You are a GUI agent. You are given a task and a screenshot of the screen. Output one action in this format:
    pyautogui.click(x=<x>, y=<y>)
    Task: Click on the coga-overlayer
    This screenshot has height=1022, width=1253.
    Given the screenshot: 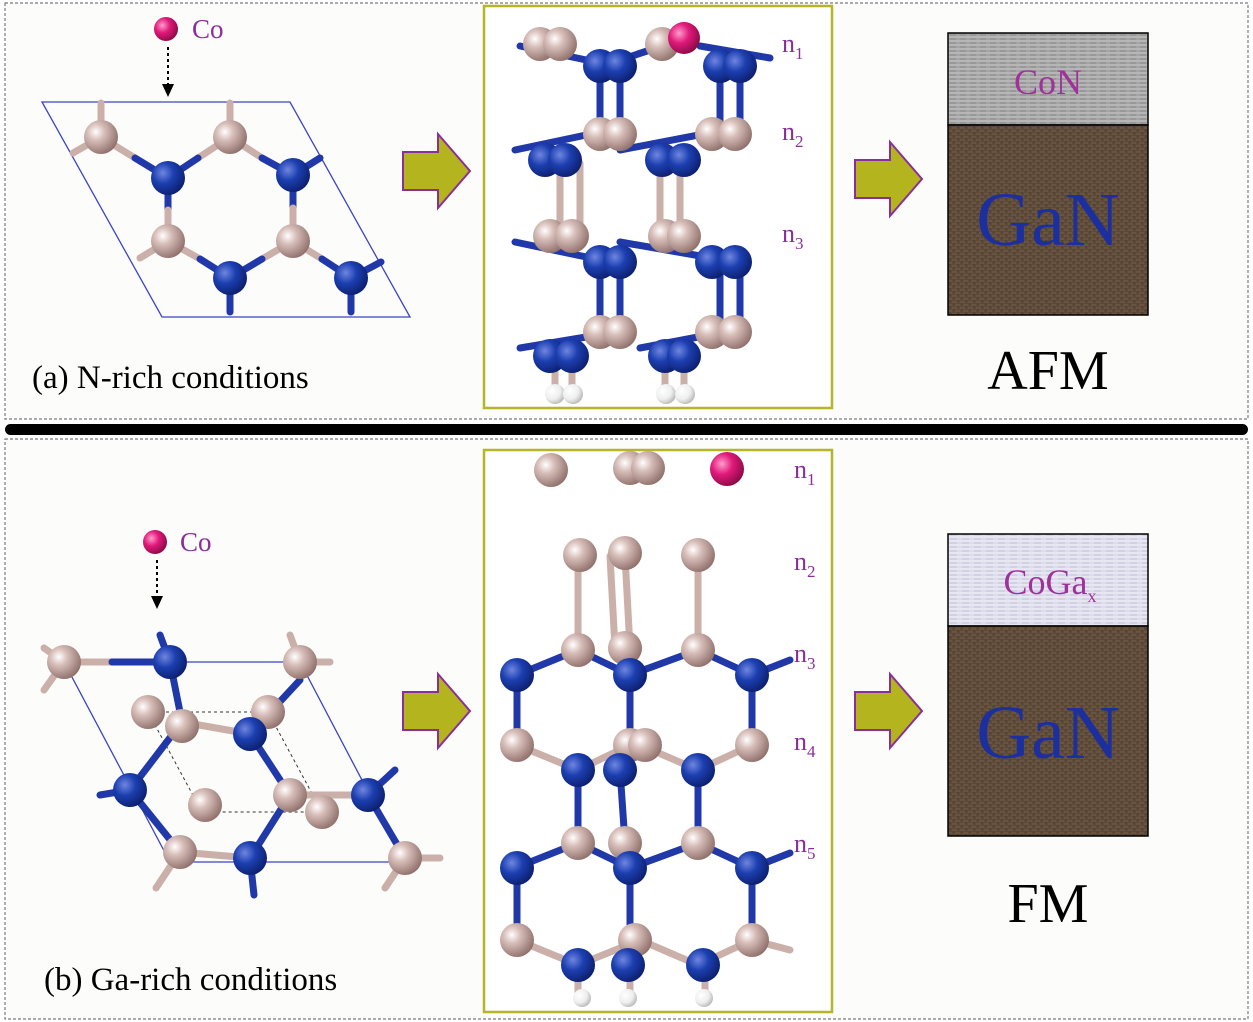 What is the action you would take?
    pyautogui.click(x=1048, y=580)
    